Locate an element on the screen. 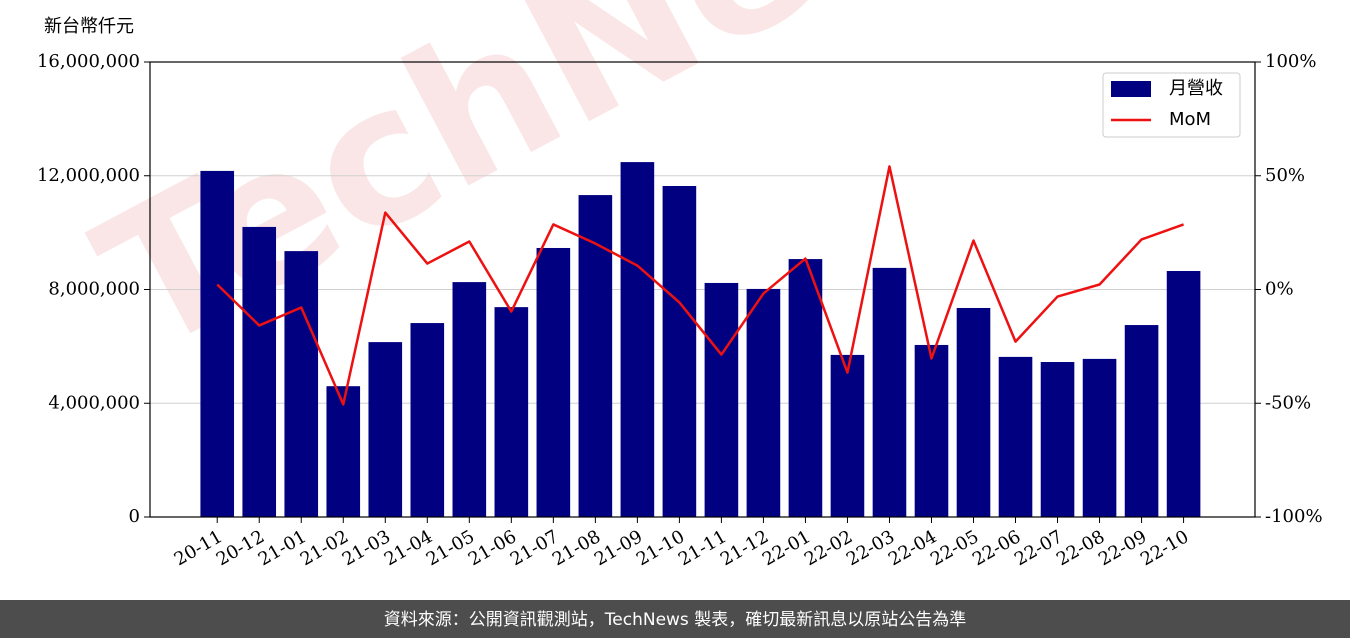 The image size is (1350, 638). y2-tick-label: -100% is located at coordinates (1294, 516).